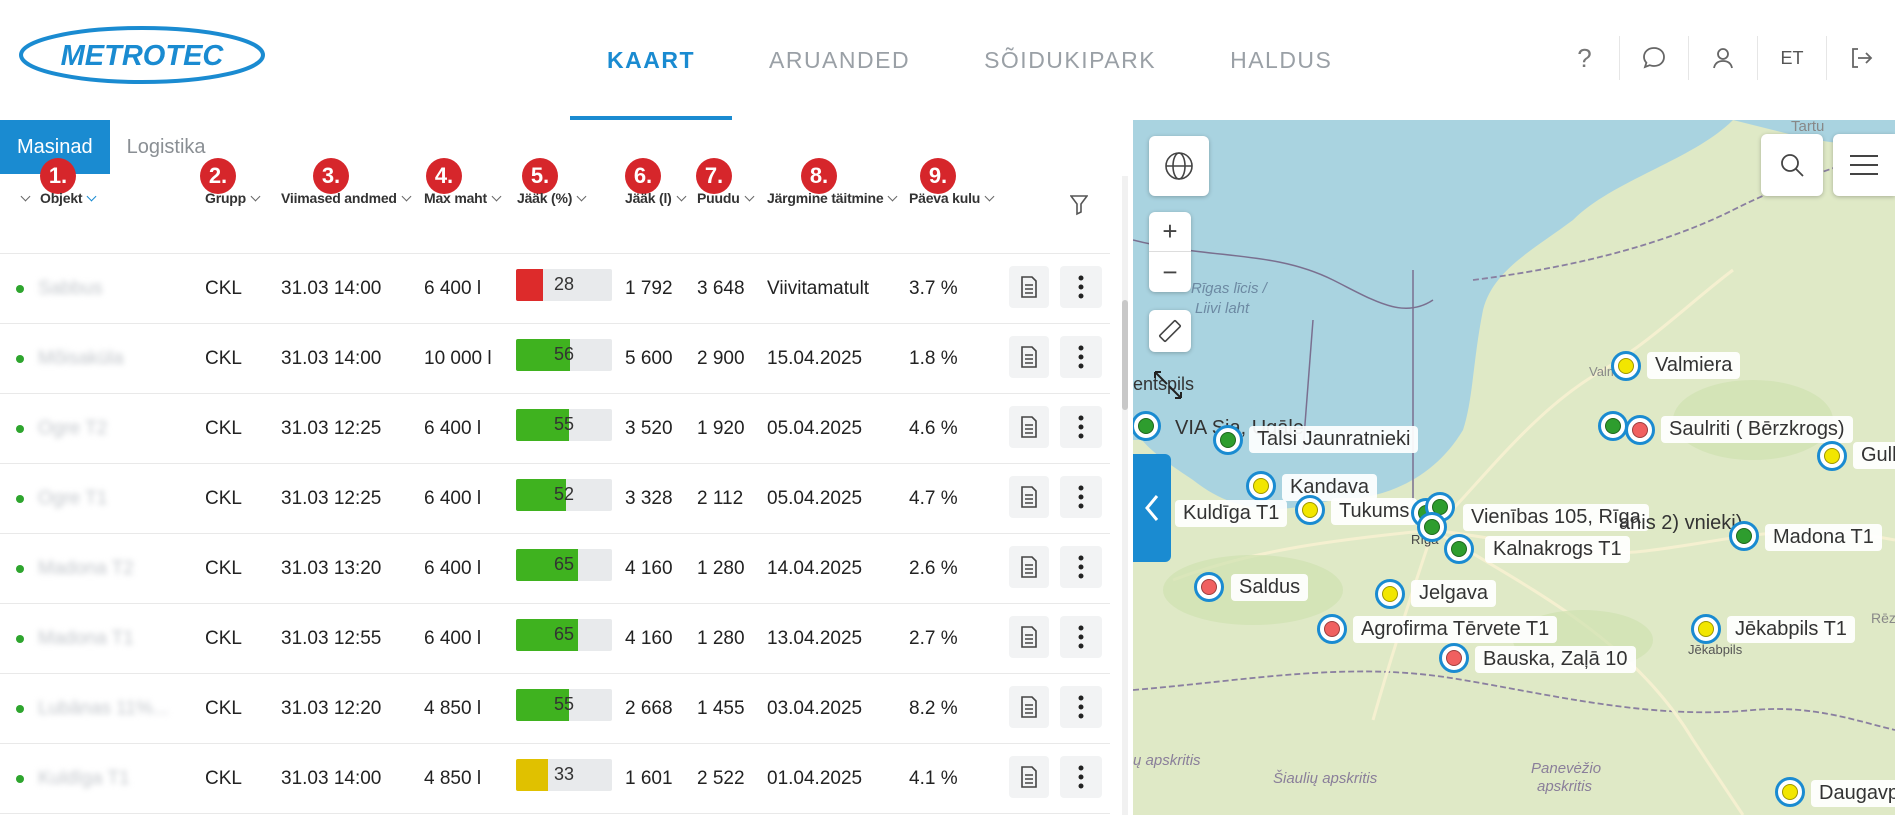 The image size is (1895, 815). What do you see at coordinates (1310, 510) in the screenshot?
I see `marker-tukums` at bounding box center [1310, 510].